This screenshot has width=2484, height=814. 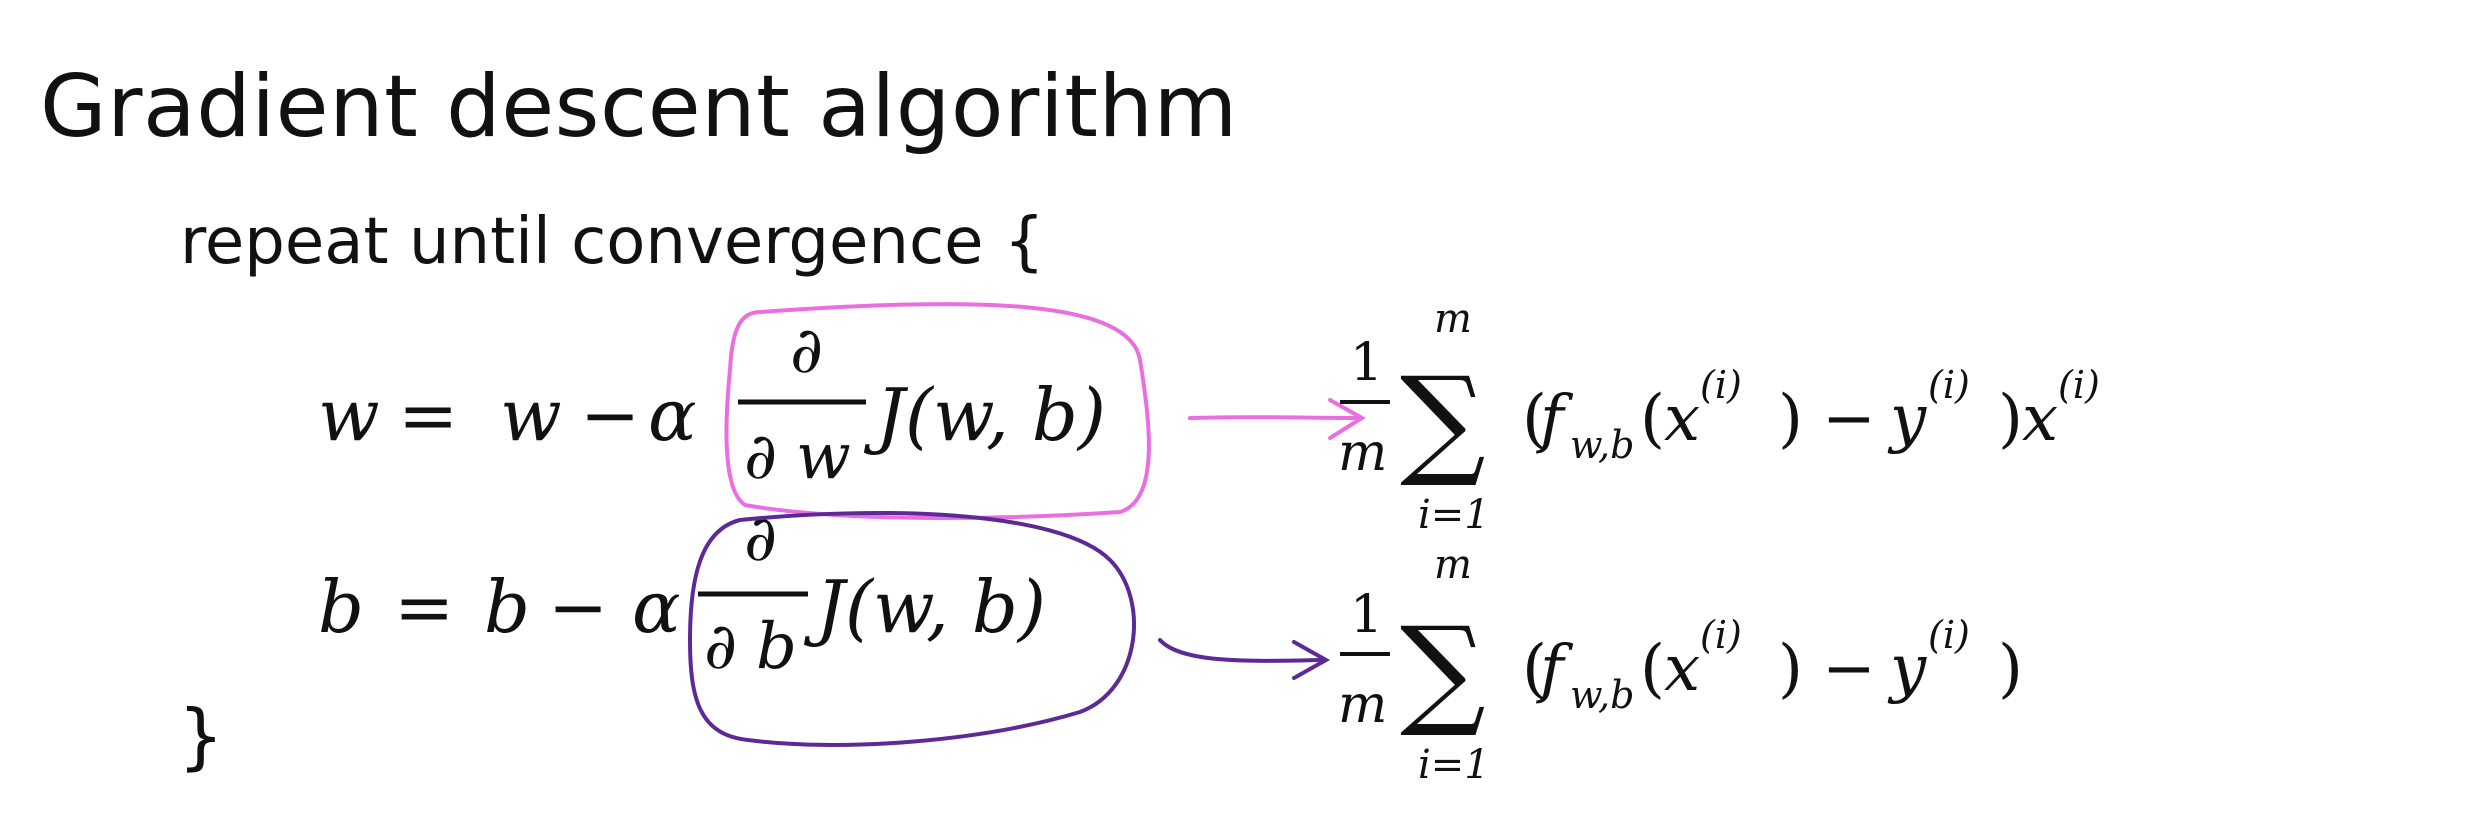 I want to click on w-sum-frac-denominator: m, so click(x=1362, y=453).